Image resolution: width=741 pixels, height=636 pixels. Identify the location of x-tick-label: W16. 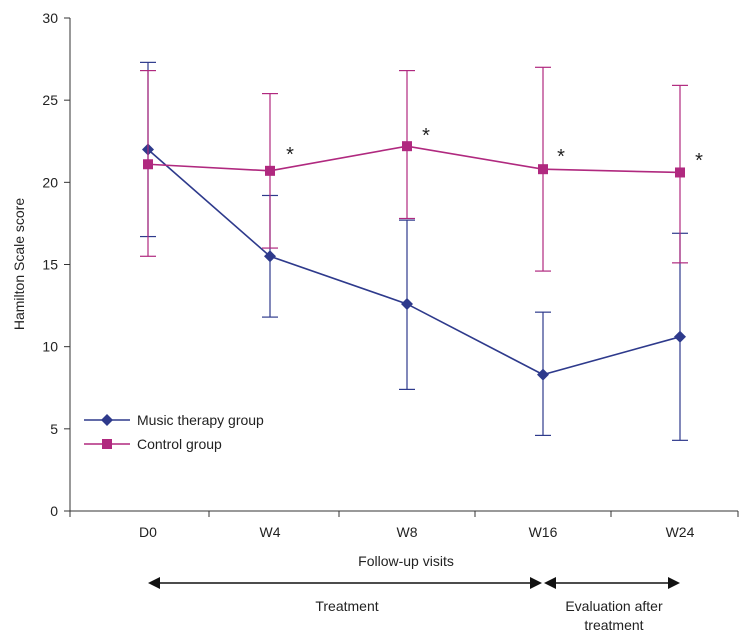
(543, 532).